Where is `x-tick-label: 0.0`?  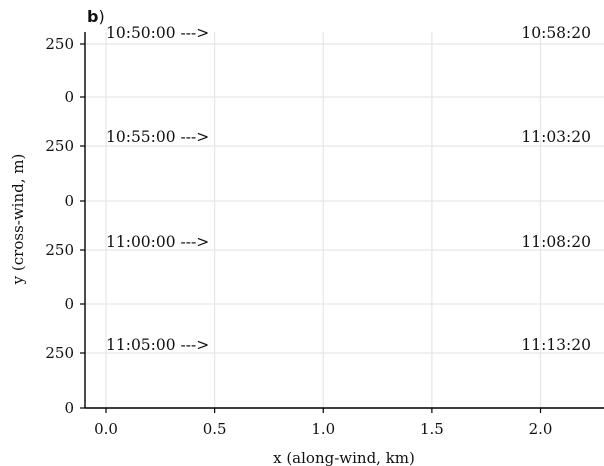 x-tick-label: 0.0 is located at coordinates (106, 429).